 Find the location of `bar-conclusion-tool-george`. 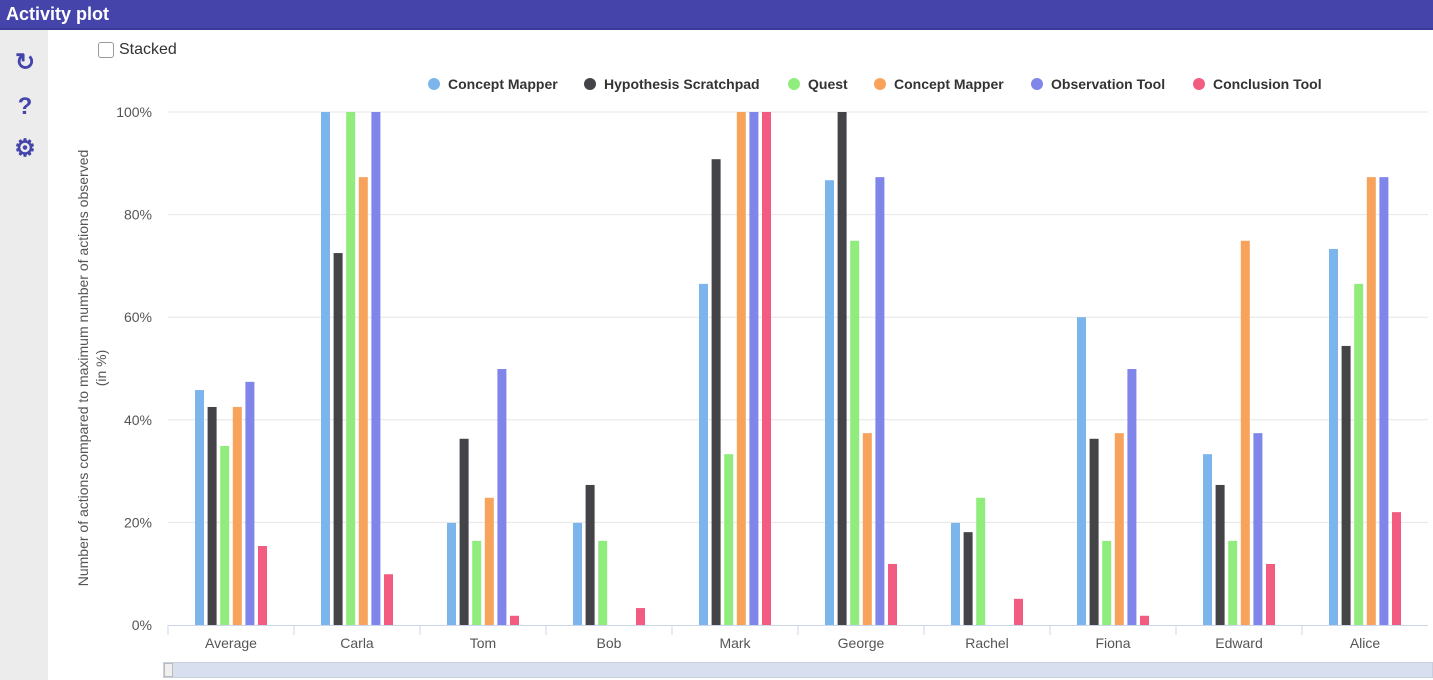

bar-conclusion-tool-george is located at coordinates (892, 594).